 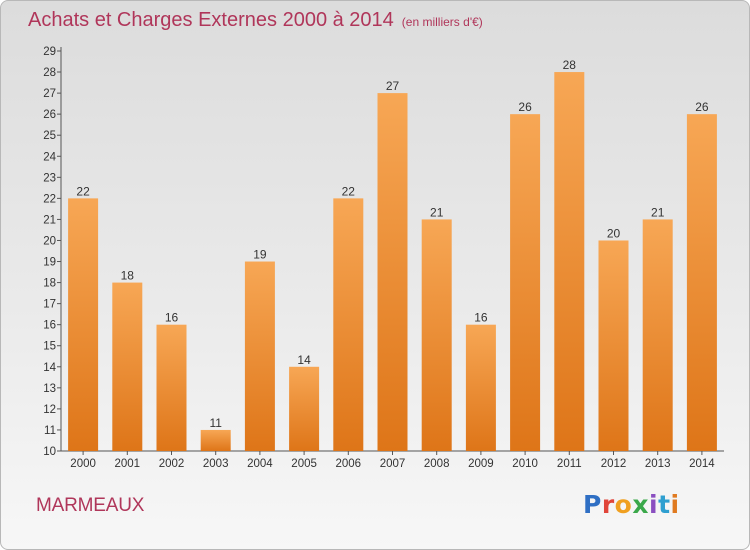 I want to click on bar-2001, so click(x=127, y=366).